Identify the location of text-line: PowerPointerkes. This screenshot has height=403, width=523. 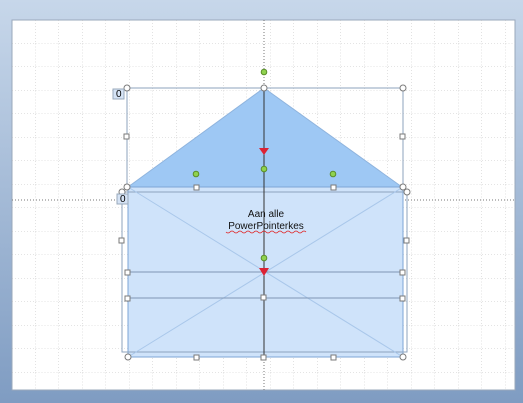
(266, 226).